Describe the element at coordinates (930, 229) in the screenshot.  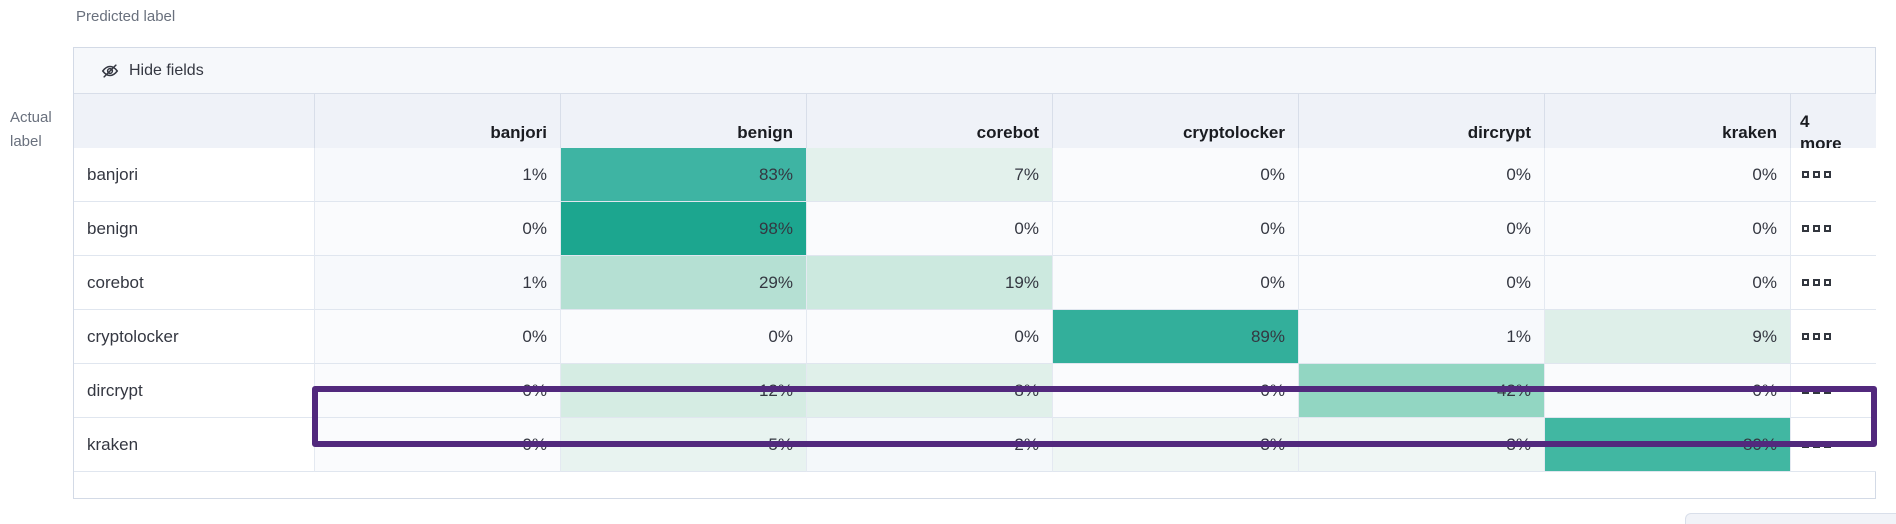
I see `matrix-cell-benign-corebot: 0%` at that location.